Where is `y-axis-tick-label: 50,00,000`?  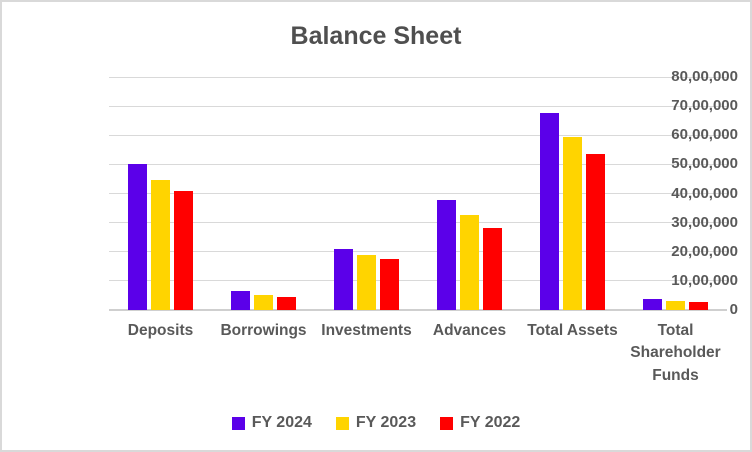
y-axis-tick-label: 50,00,000 is located at coordinates (704, 164).